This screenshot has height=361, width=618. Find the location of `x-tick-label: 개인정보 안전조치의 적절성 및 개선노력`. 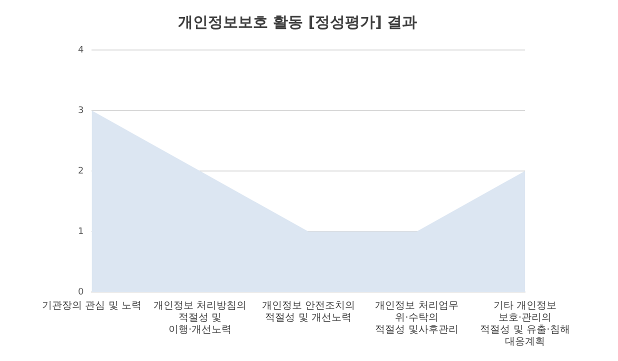

x-tick-label: 개인정보 안전조치의 적절성 및 개선노력 is located at coordinates (308, 312).